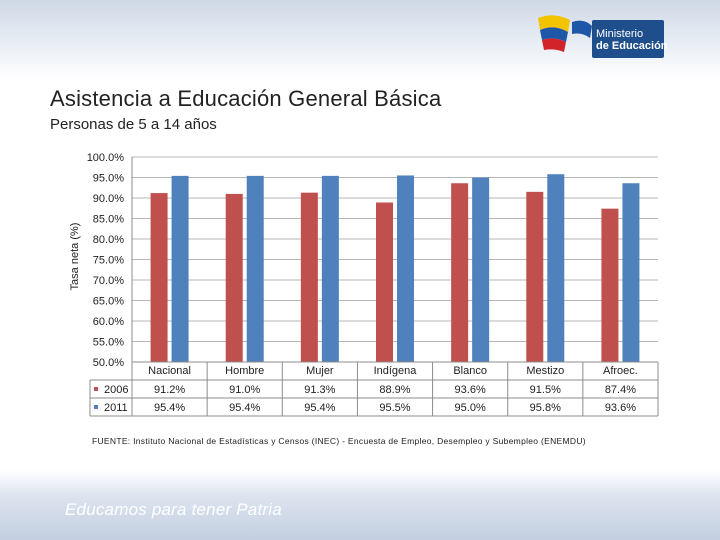 The height and width of the screenshot is (540, 720). What do you see at coordinates (620, 371) in the screenshot?
I see `category-label: Afroec.` at bounding box center [620, 371].